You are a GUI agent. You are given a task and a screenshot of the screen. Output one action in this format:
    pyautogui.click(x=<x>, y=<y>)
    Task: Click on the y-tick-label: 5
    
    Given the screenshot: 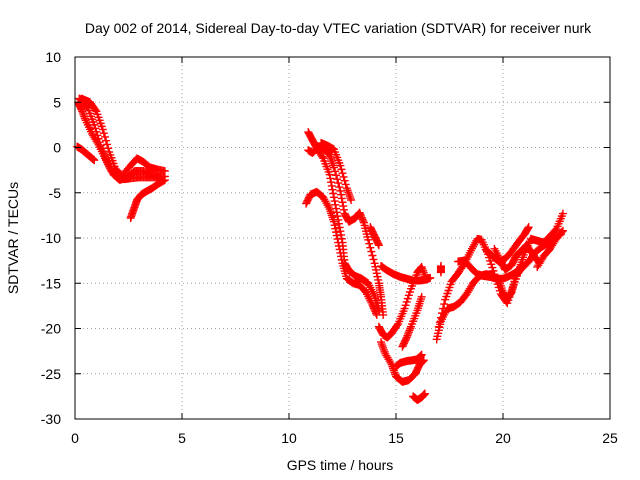 What is the action you would take?
    pyautogui.click(x=57, y=102)
    